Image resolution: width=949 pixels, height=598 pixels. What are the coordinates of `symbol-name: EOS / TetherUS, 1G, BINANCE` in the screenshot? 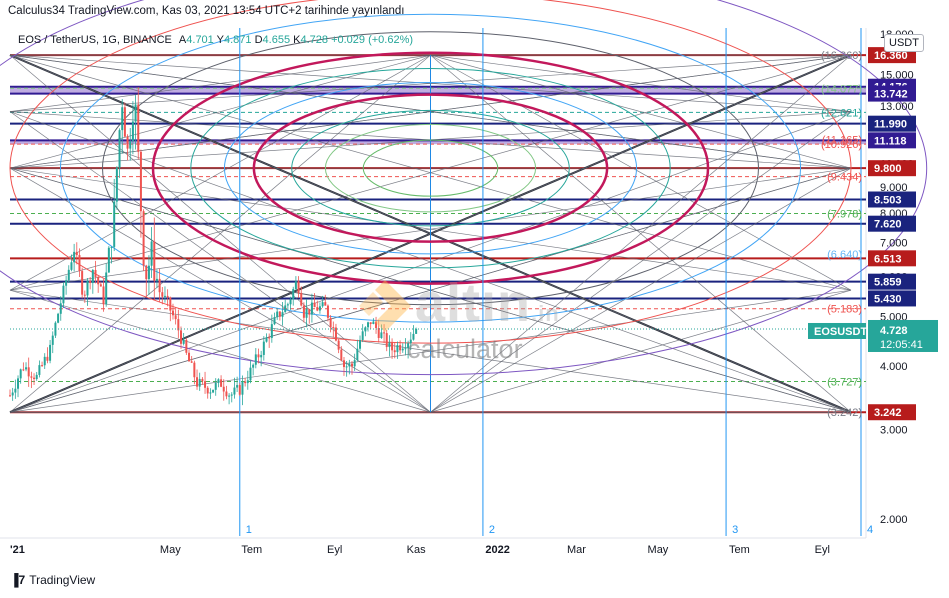 It's located at (95, 40).